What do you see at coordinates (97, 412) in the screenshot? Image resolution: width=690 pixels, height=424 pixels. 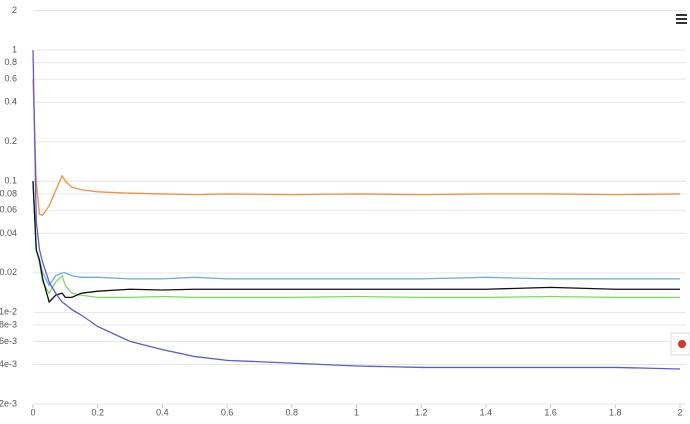 I see `x-tick-label: 0.2` at bounding box center [97, 412].